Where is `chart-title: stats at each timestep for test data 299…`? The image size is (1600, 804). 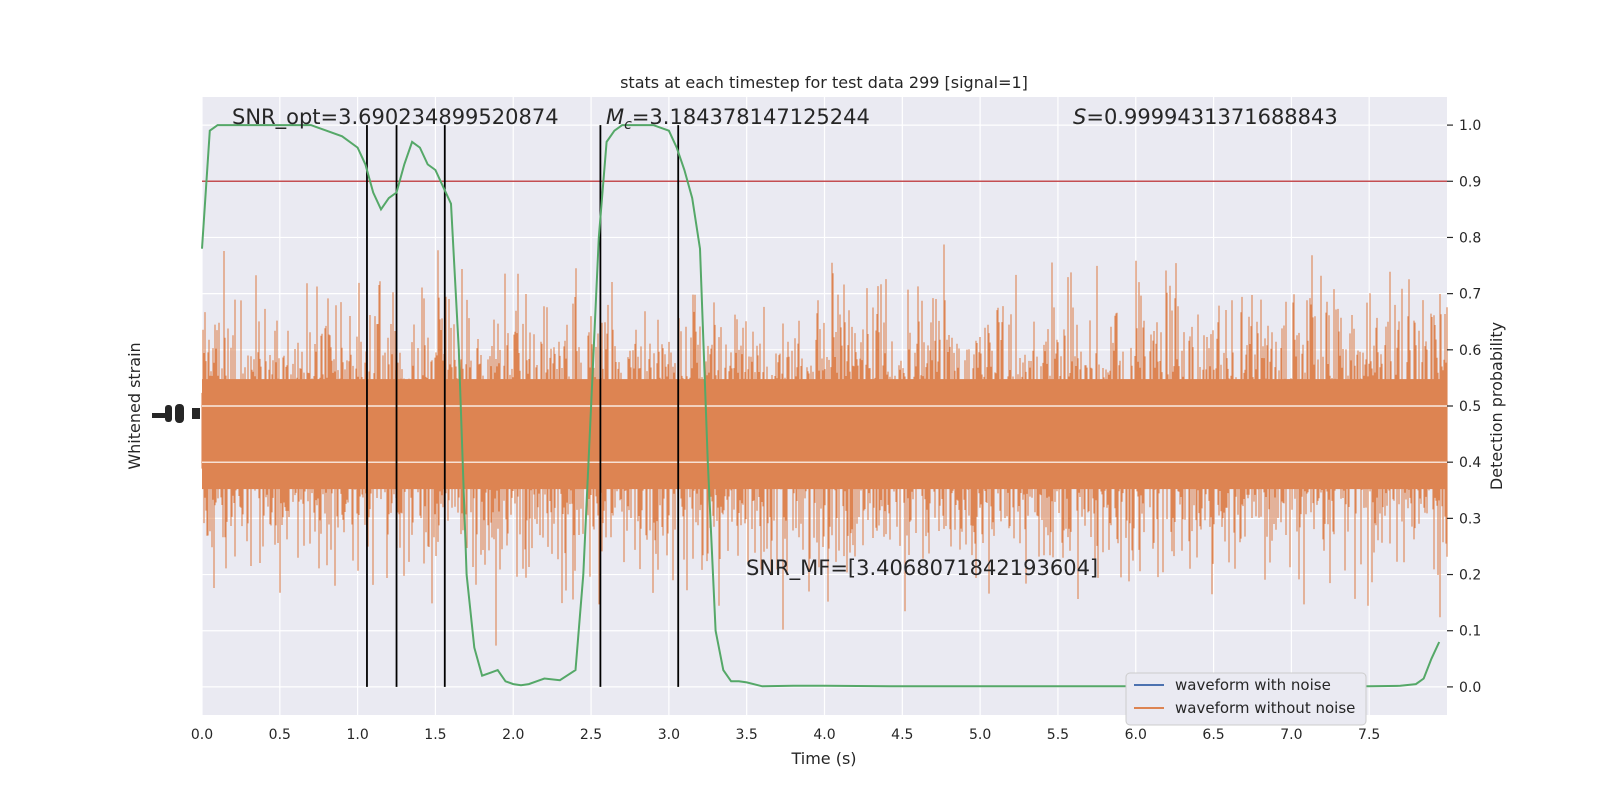
chart-title: stats at each timestep for test data 299… is located at coordinates (824, 82).